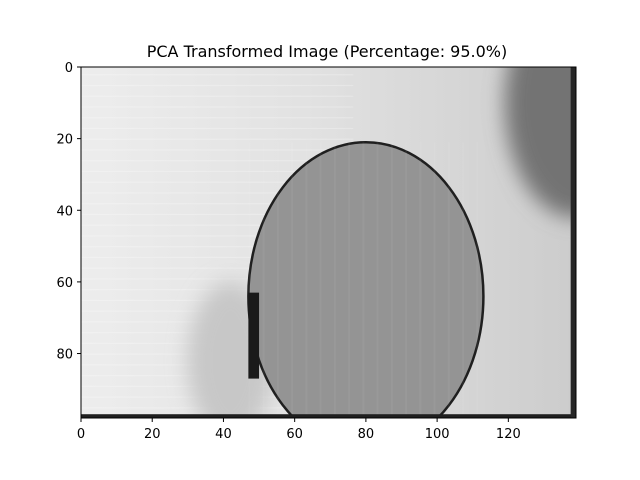  I want to click on x-tick-label: 60, so click(294, 434).